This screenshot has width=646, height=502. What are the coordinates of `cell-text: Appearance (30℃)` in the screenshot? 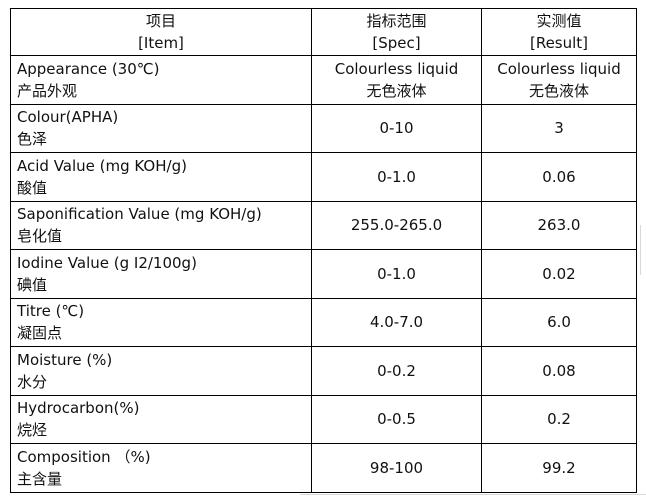 It's located at (88, 68).